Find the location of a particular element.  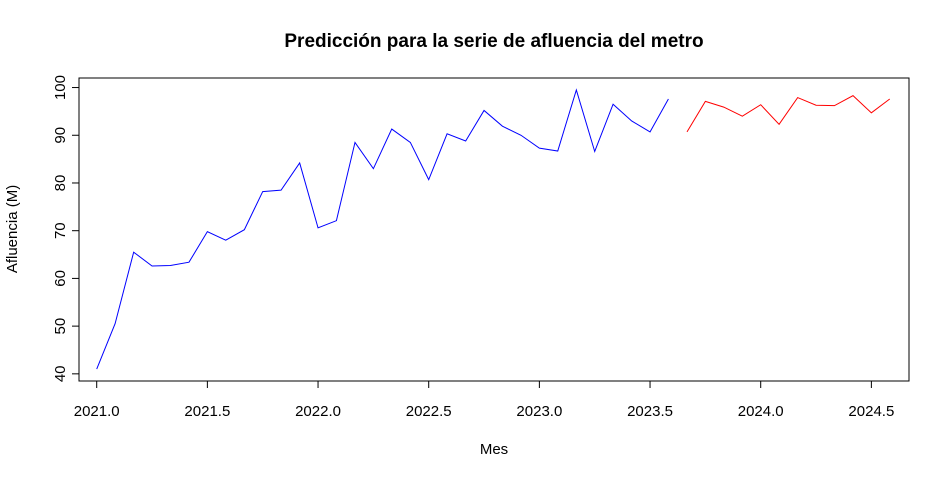

x-tick-label: 2024.0 is located at coordinates (761, 411).